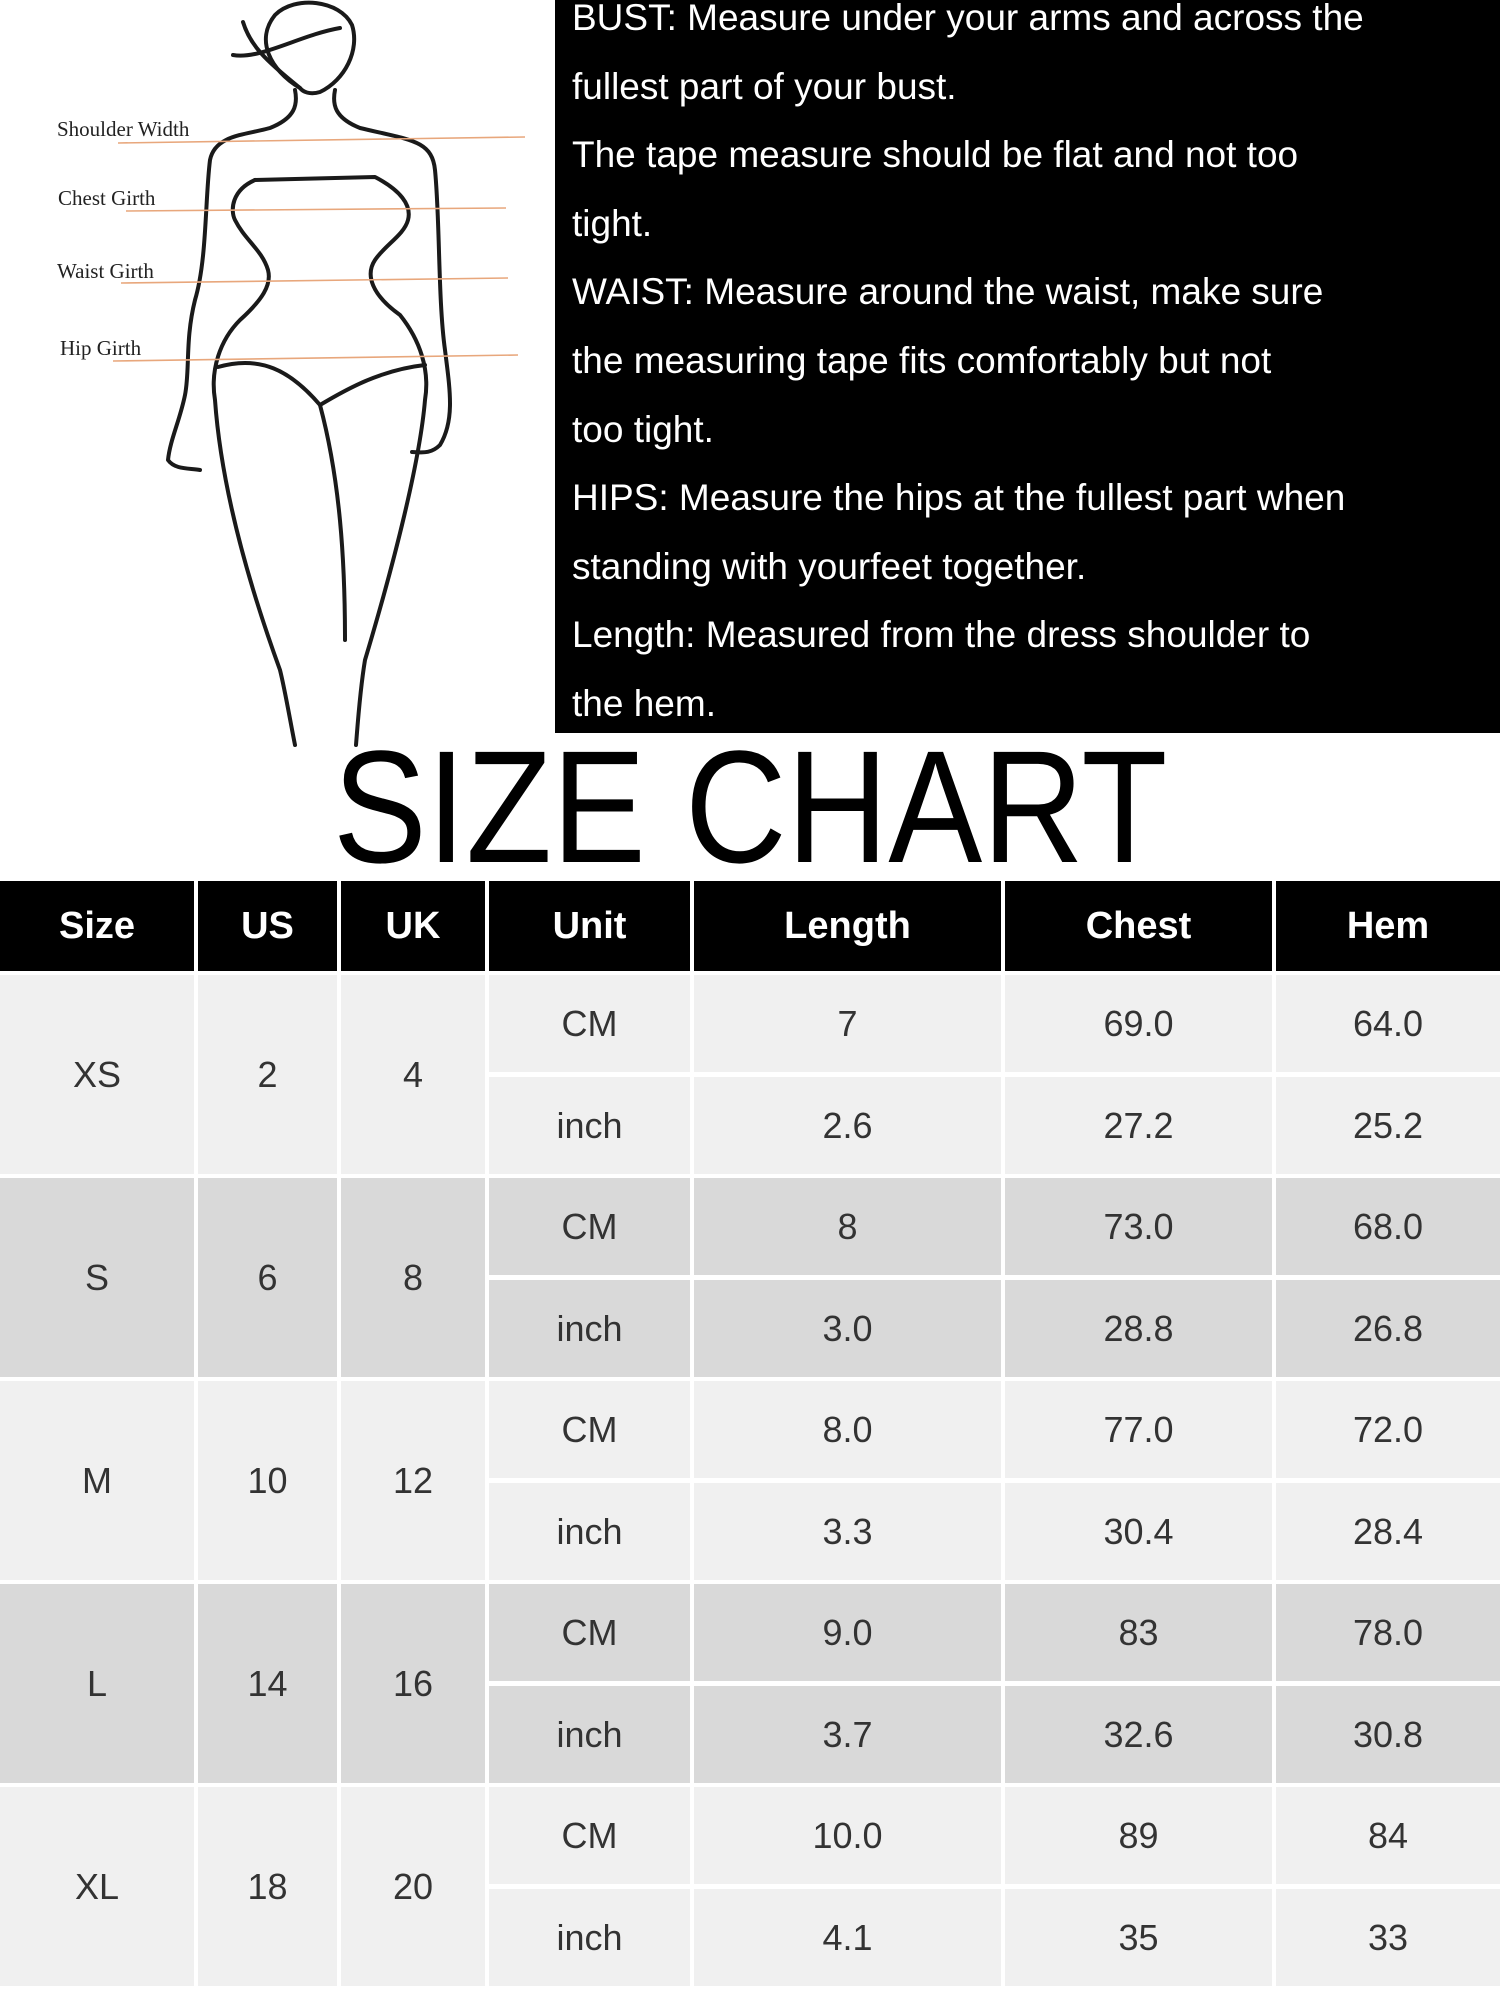  What do you see at coordinates (267, 1480) in the screenshot?
I see `us-size-cell: 10` at bounding box center [267, 1480].